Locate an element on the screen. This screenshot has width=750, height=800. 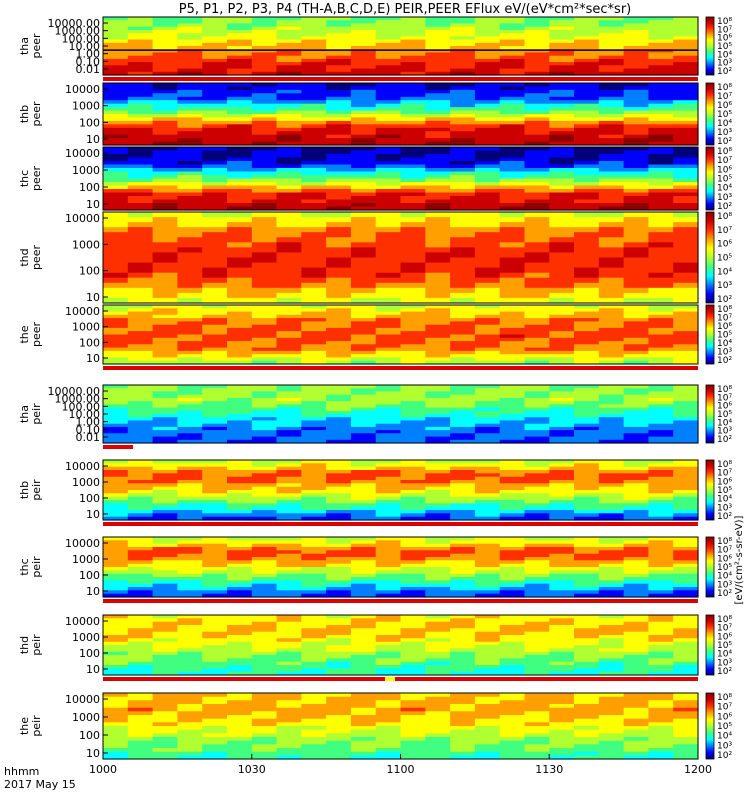
colorbar-tick-label: 10⁵ is located at coordinates (724, 727).